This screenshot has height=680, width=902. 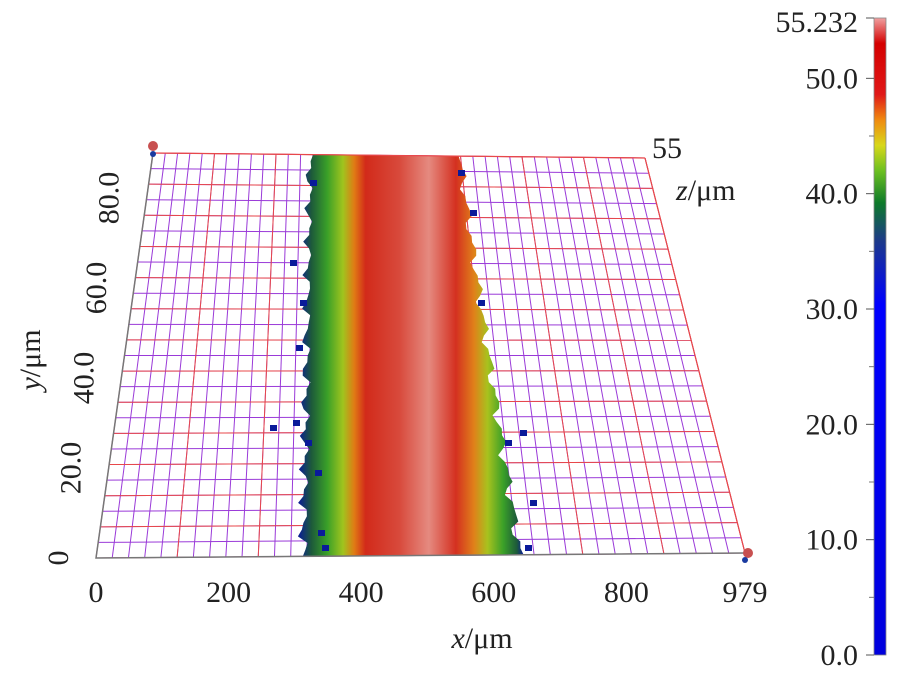 I want to click on colorbar, so click(x=880, y=336).